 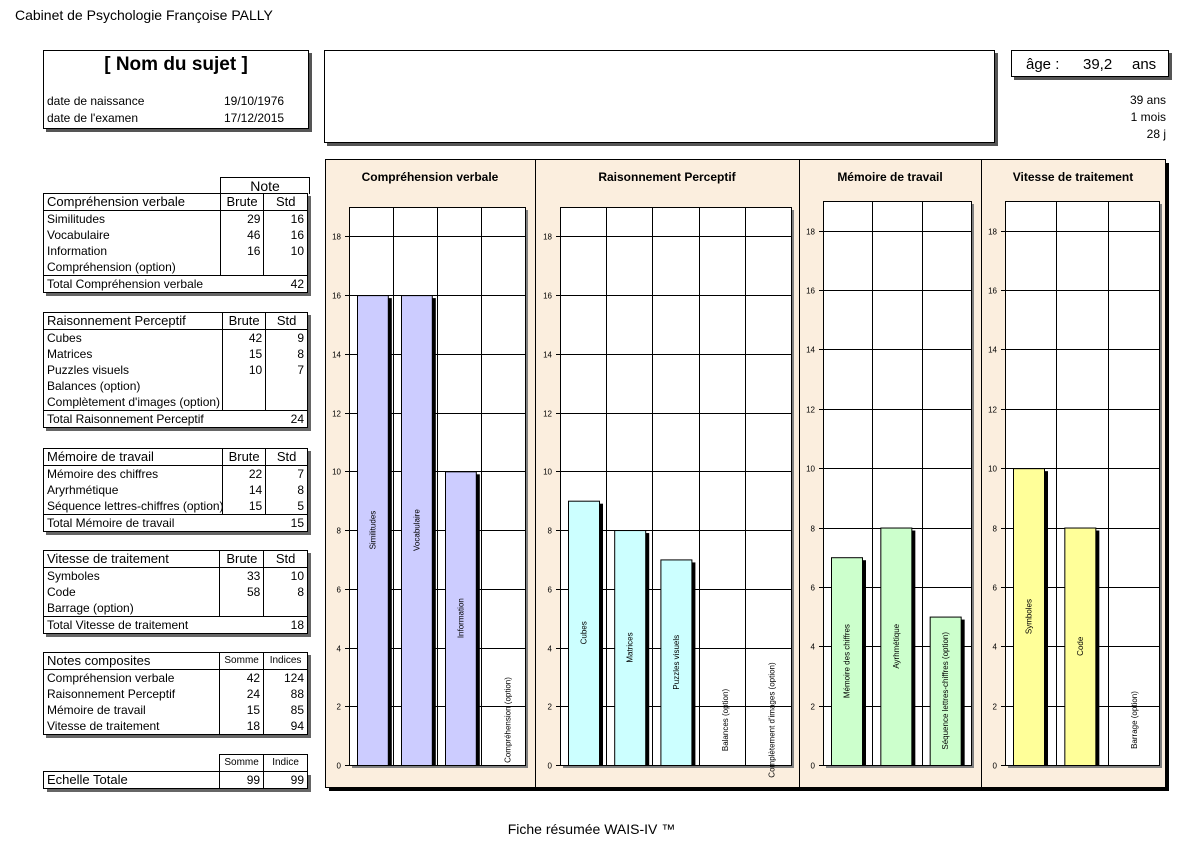 I want to click on notes-box, so click(x=659, y=96).